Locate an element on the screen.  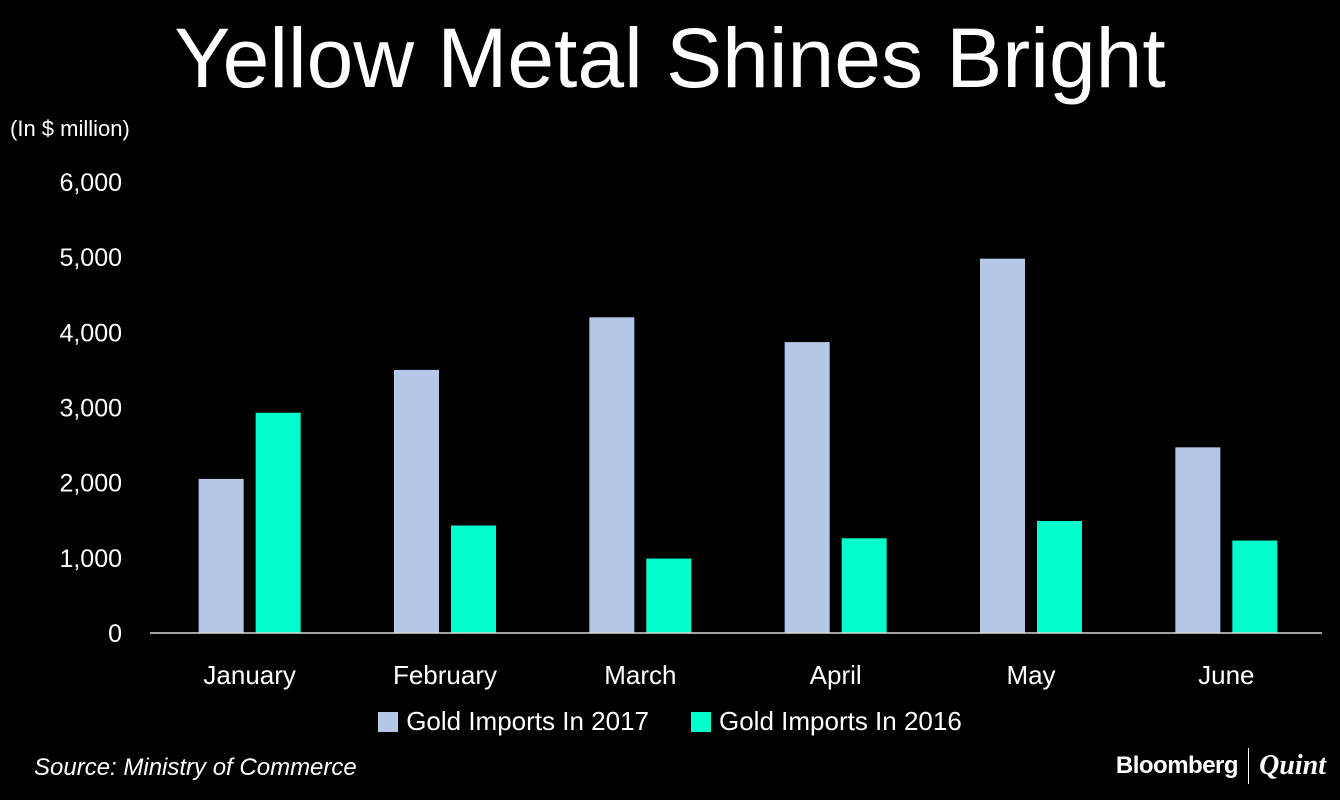
y-tick-label: 5,000 is located at coordinates (90, 258).